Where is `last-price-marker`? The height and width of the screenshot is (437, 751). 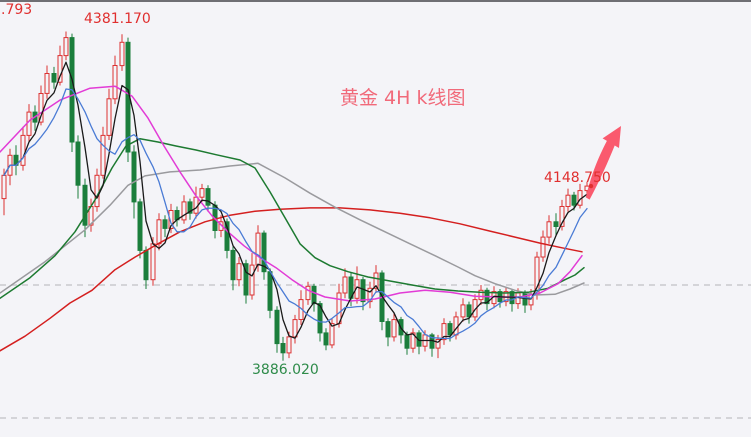
last-price-marker is located at coordinates (591, 186).